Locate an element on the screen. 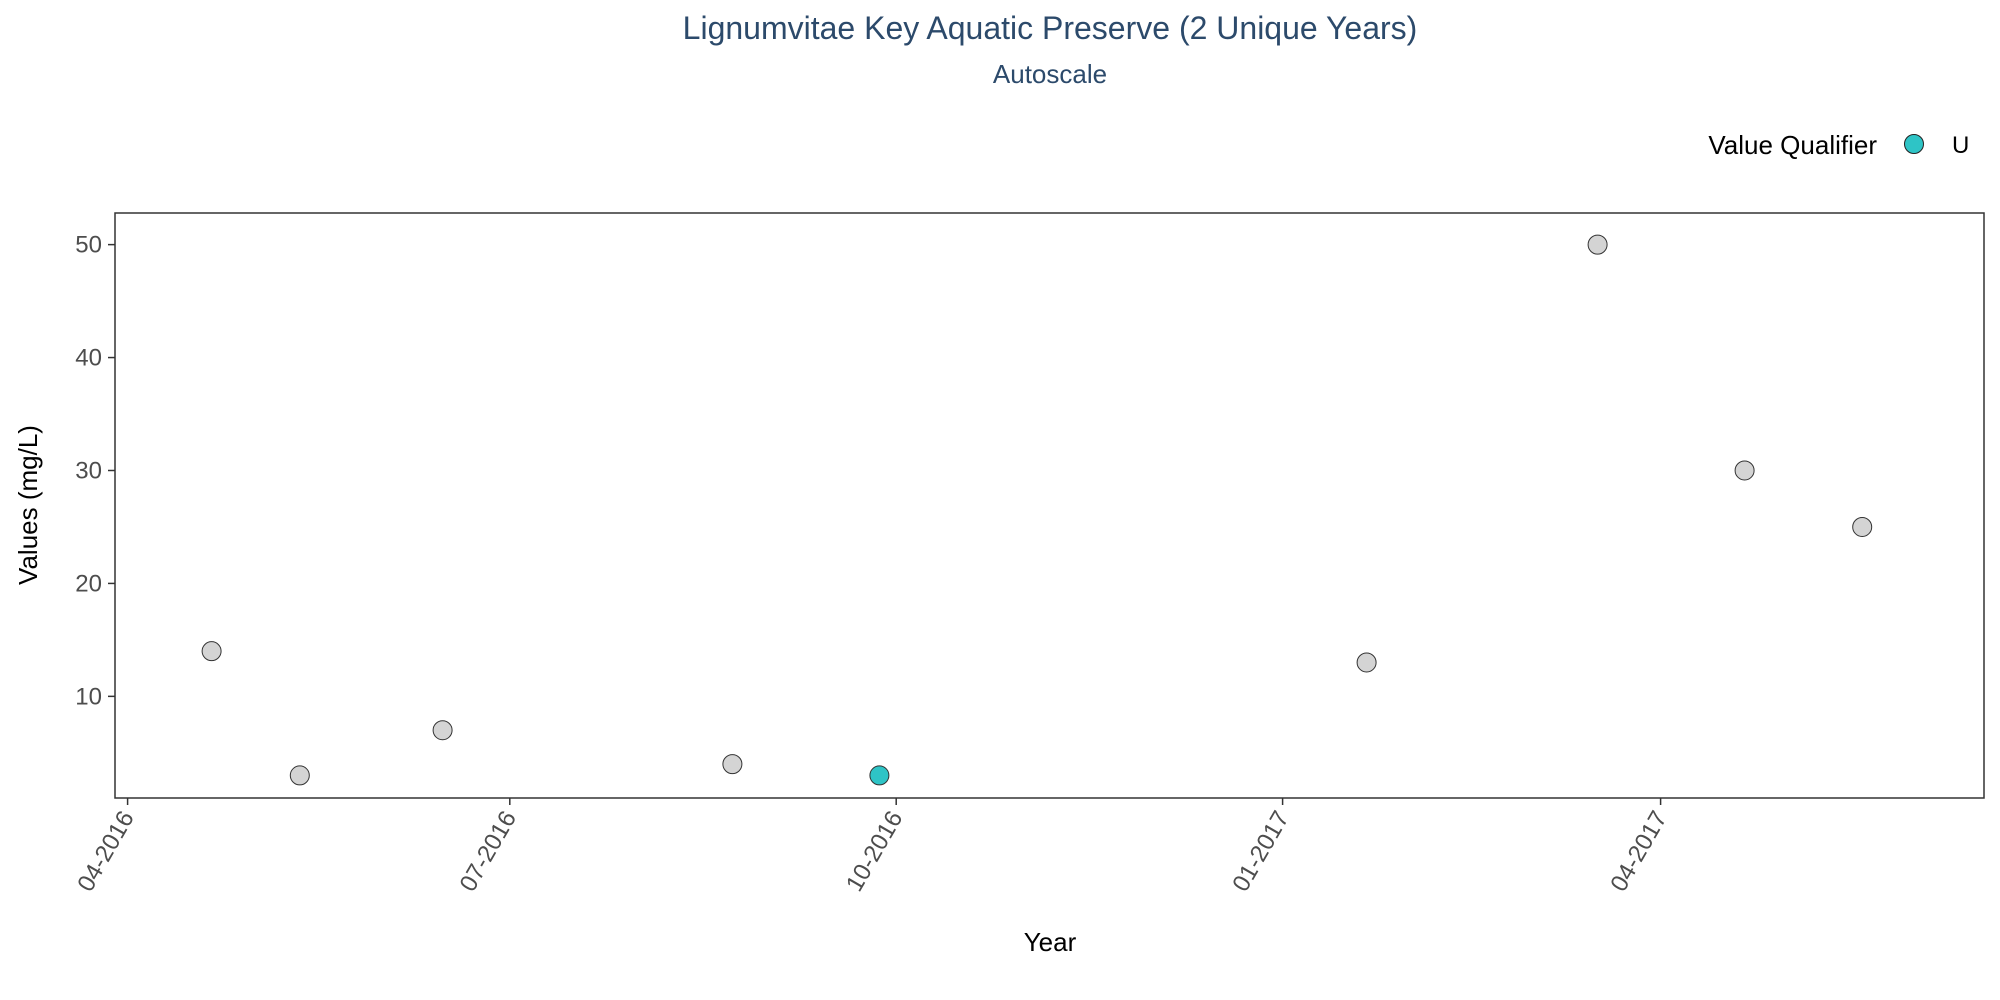 The width and height of the screenshot is (2000, 1000). x-tick-label: 04-2017 is located at coordinates (1638, 852).